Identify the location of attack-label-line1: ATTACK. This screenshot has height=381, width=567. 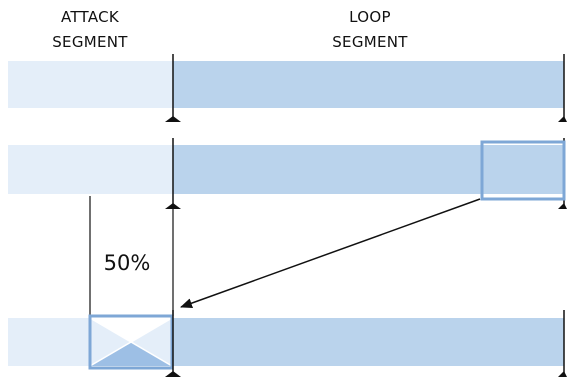
(90, 17).